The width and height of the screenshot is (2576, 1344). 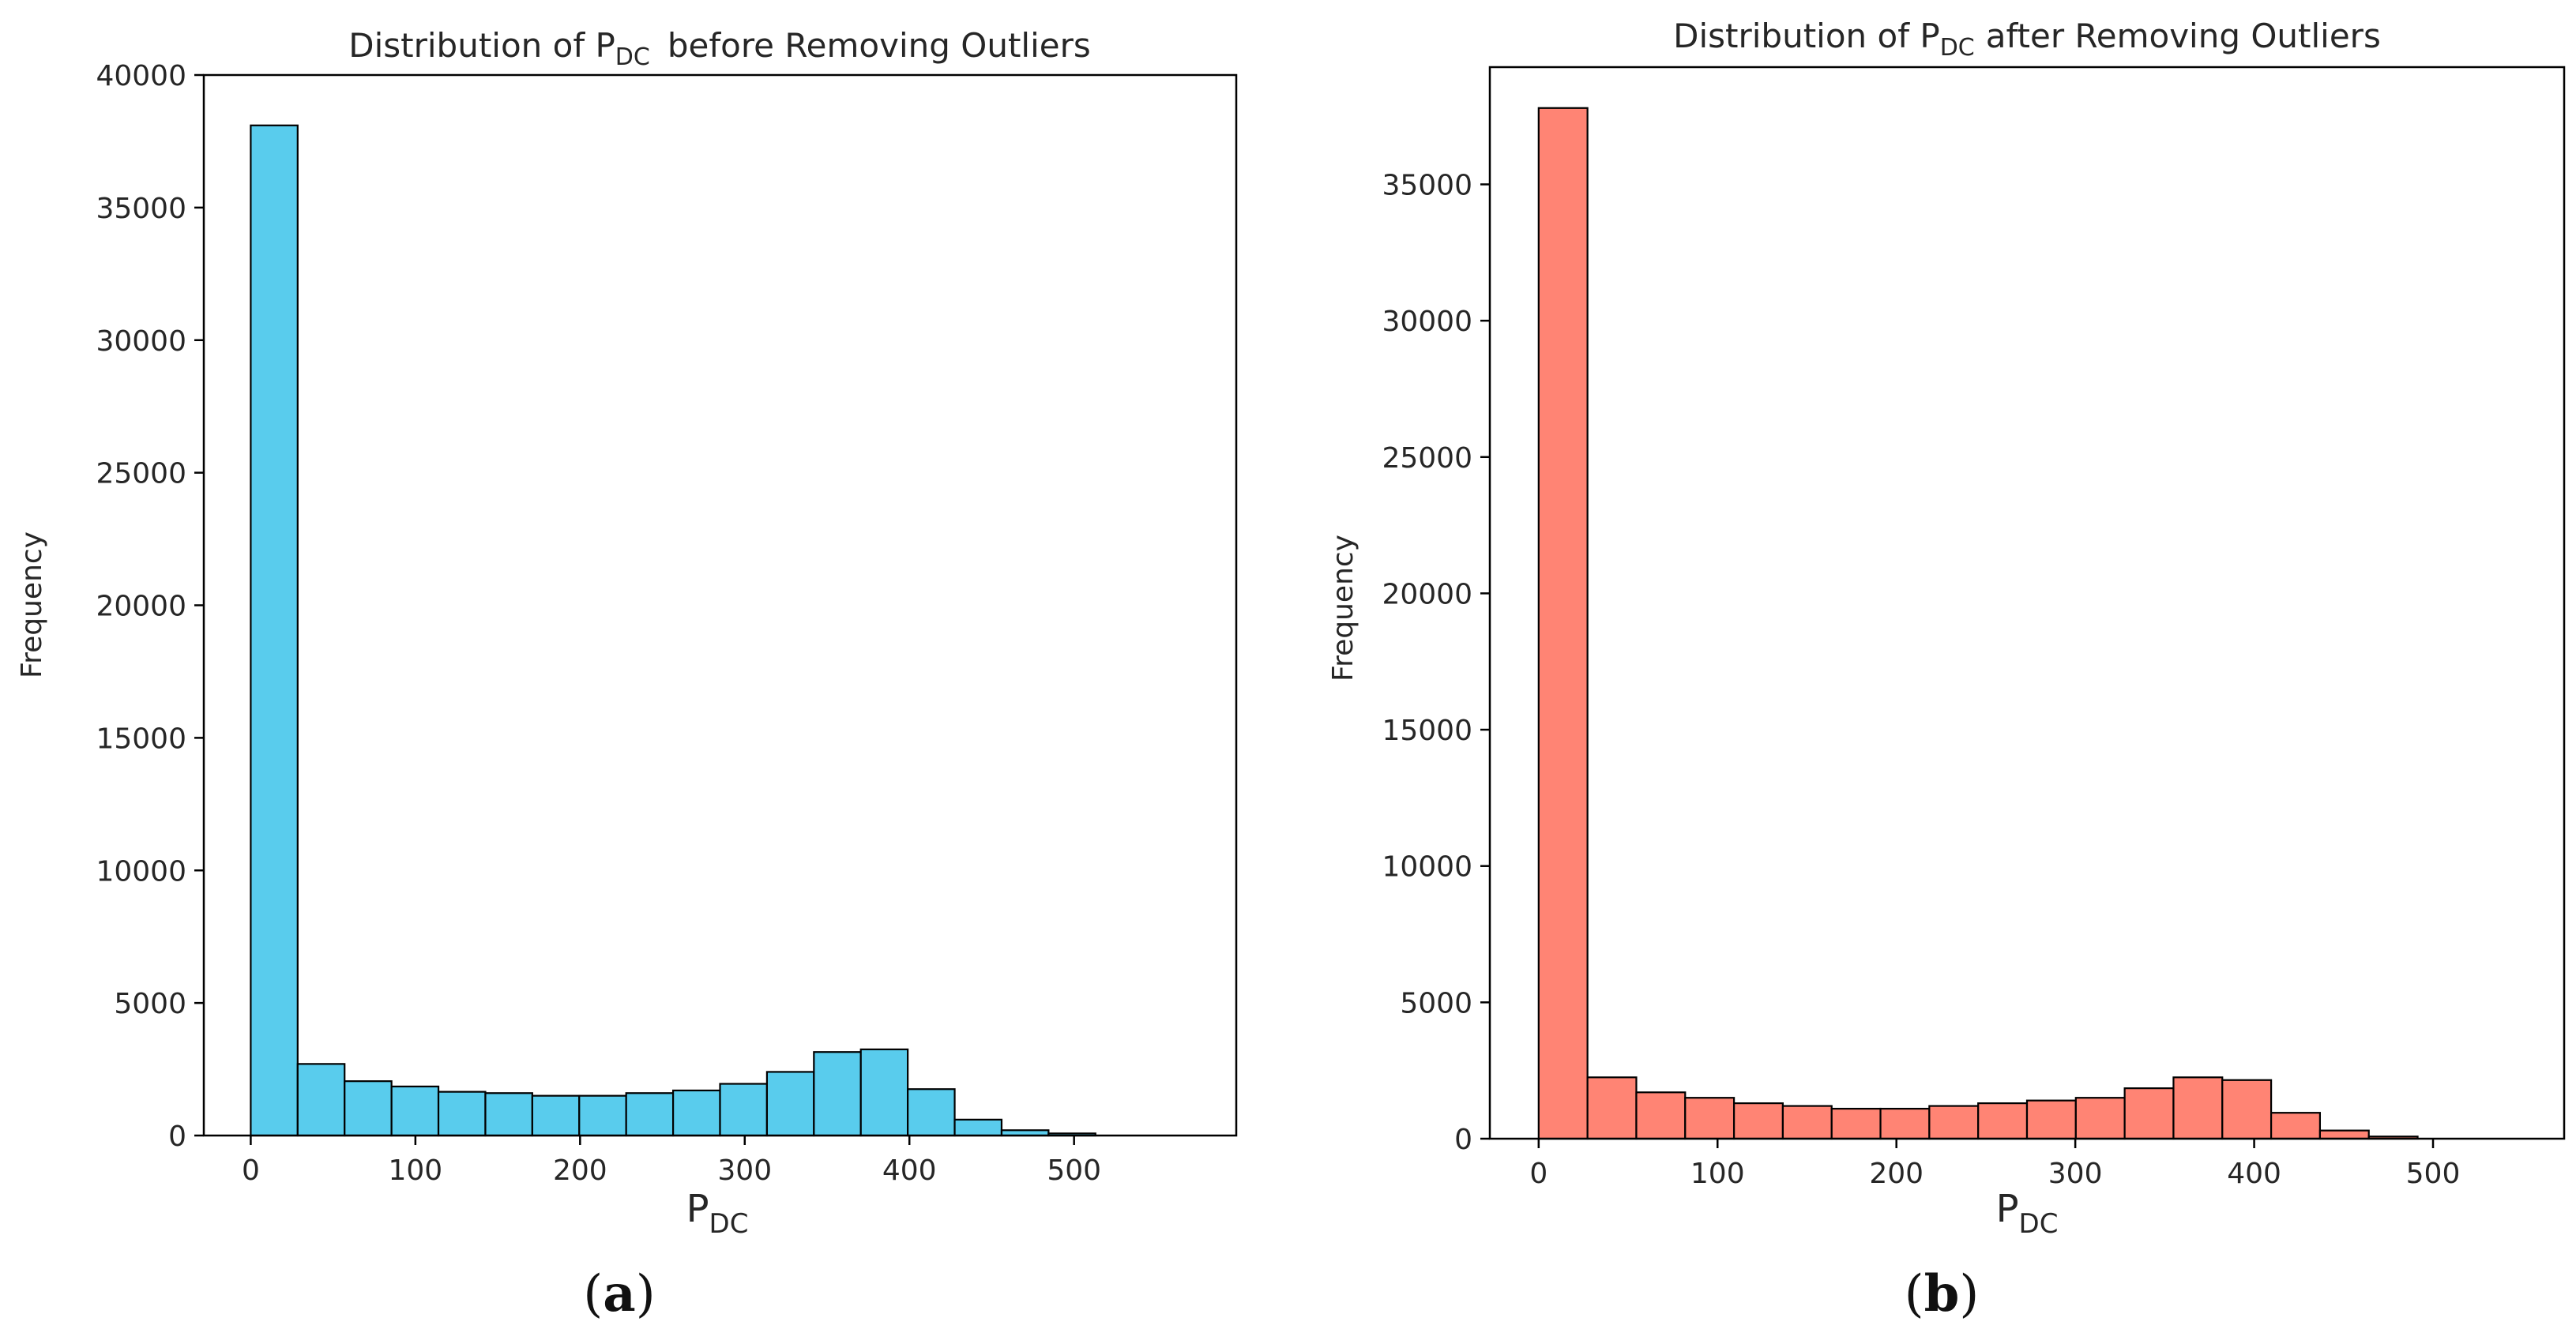 What do you see at coordinates (1717, 1174) in the screenshot?
I see `panel-b-xtick-label-1: 100` at bounding box center [1717, 1174].